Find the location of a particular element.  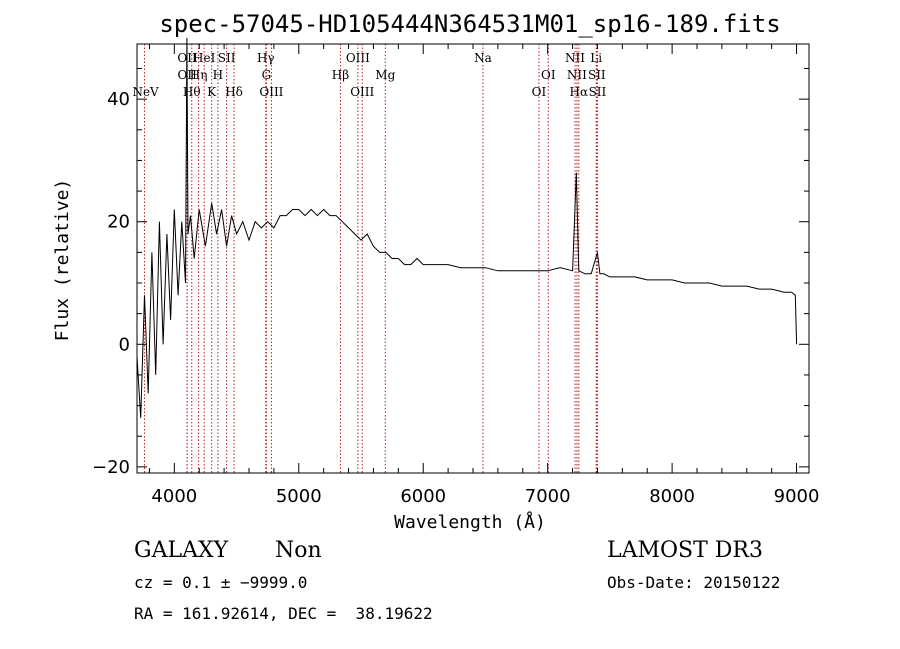

y-axis-label: Flux (relative) is located at coordinates (62, 260).